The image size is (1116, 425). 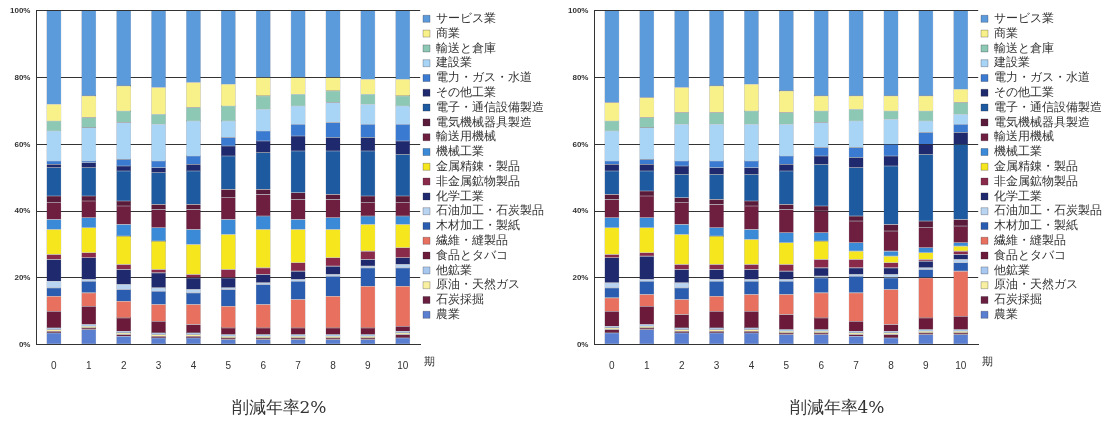 What do you see at coordinates (279, 407) in the screenshot?
I see `text: 削減年率2%` at bounding box center [279, 407].